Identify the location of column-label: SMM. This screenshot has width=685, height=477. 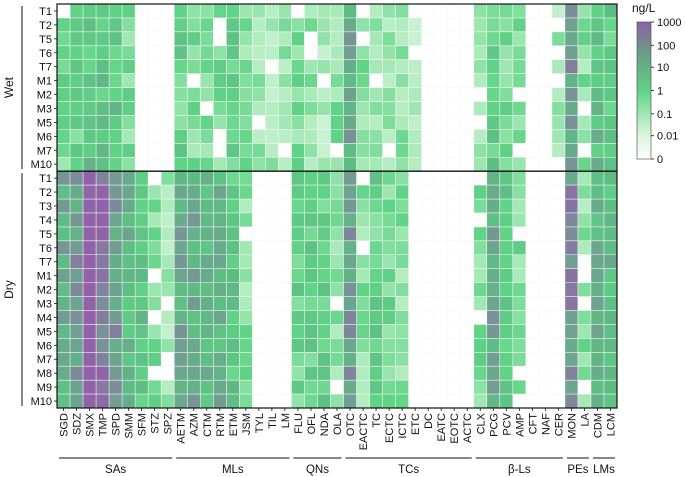
(130, 426).